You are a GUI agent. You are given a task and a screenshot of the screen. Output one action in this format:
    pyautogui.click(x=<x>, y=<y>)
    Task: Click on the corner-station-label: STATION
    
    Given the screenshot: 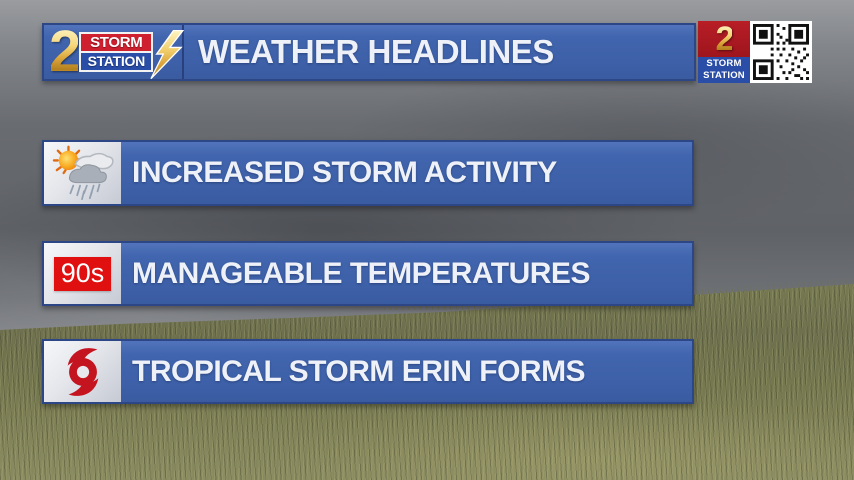 What is the action you would take?
    pyautogui.click(x=724, y=75)
    